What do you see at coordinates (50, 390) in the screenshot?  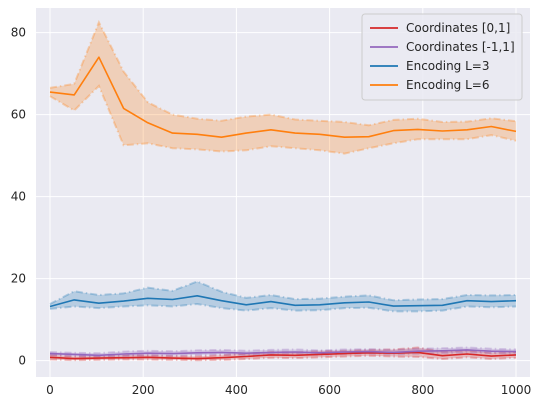 I see `x-tick-label: 0` at bounding box center [50, 390].